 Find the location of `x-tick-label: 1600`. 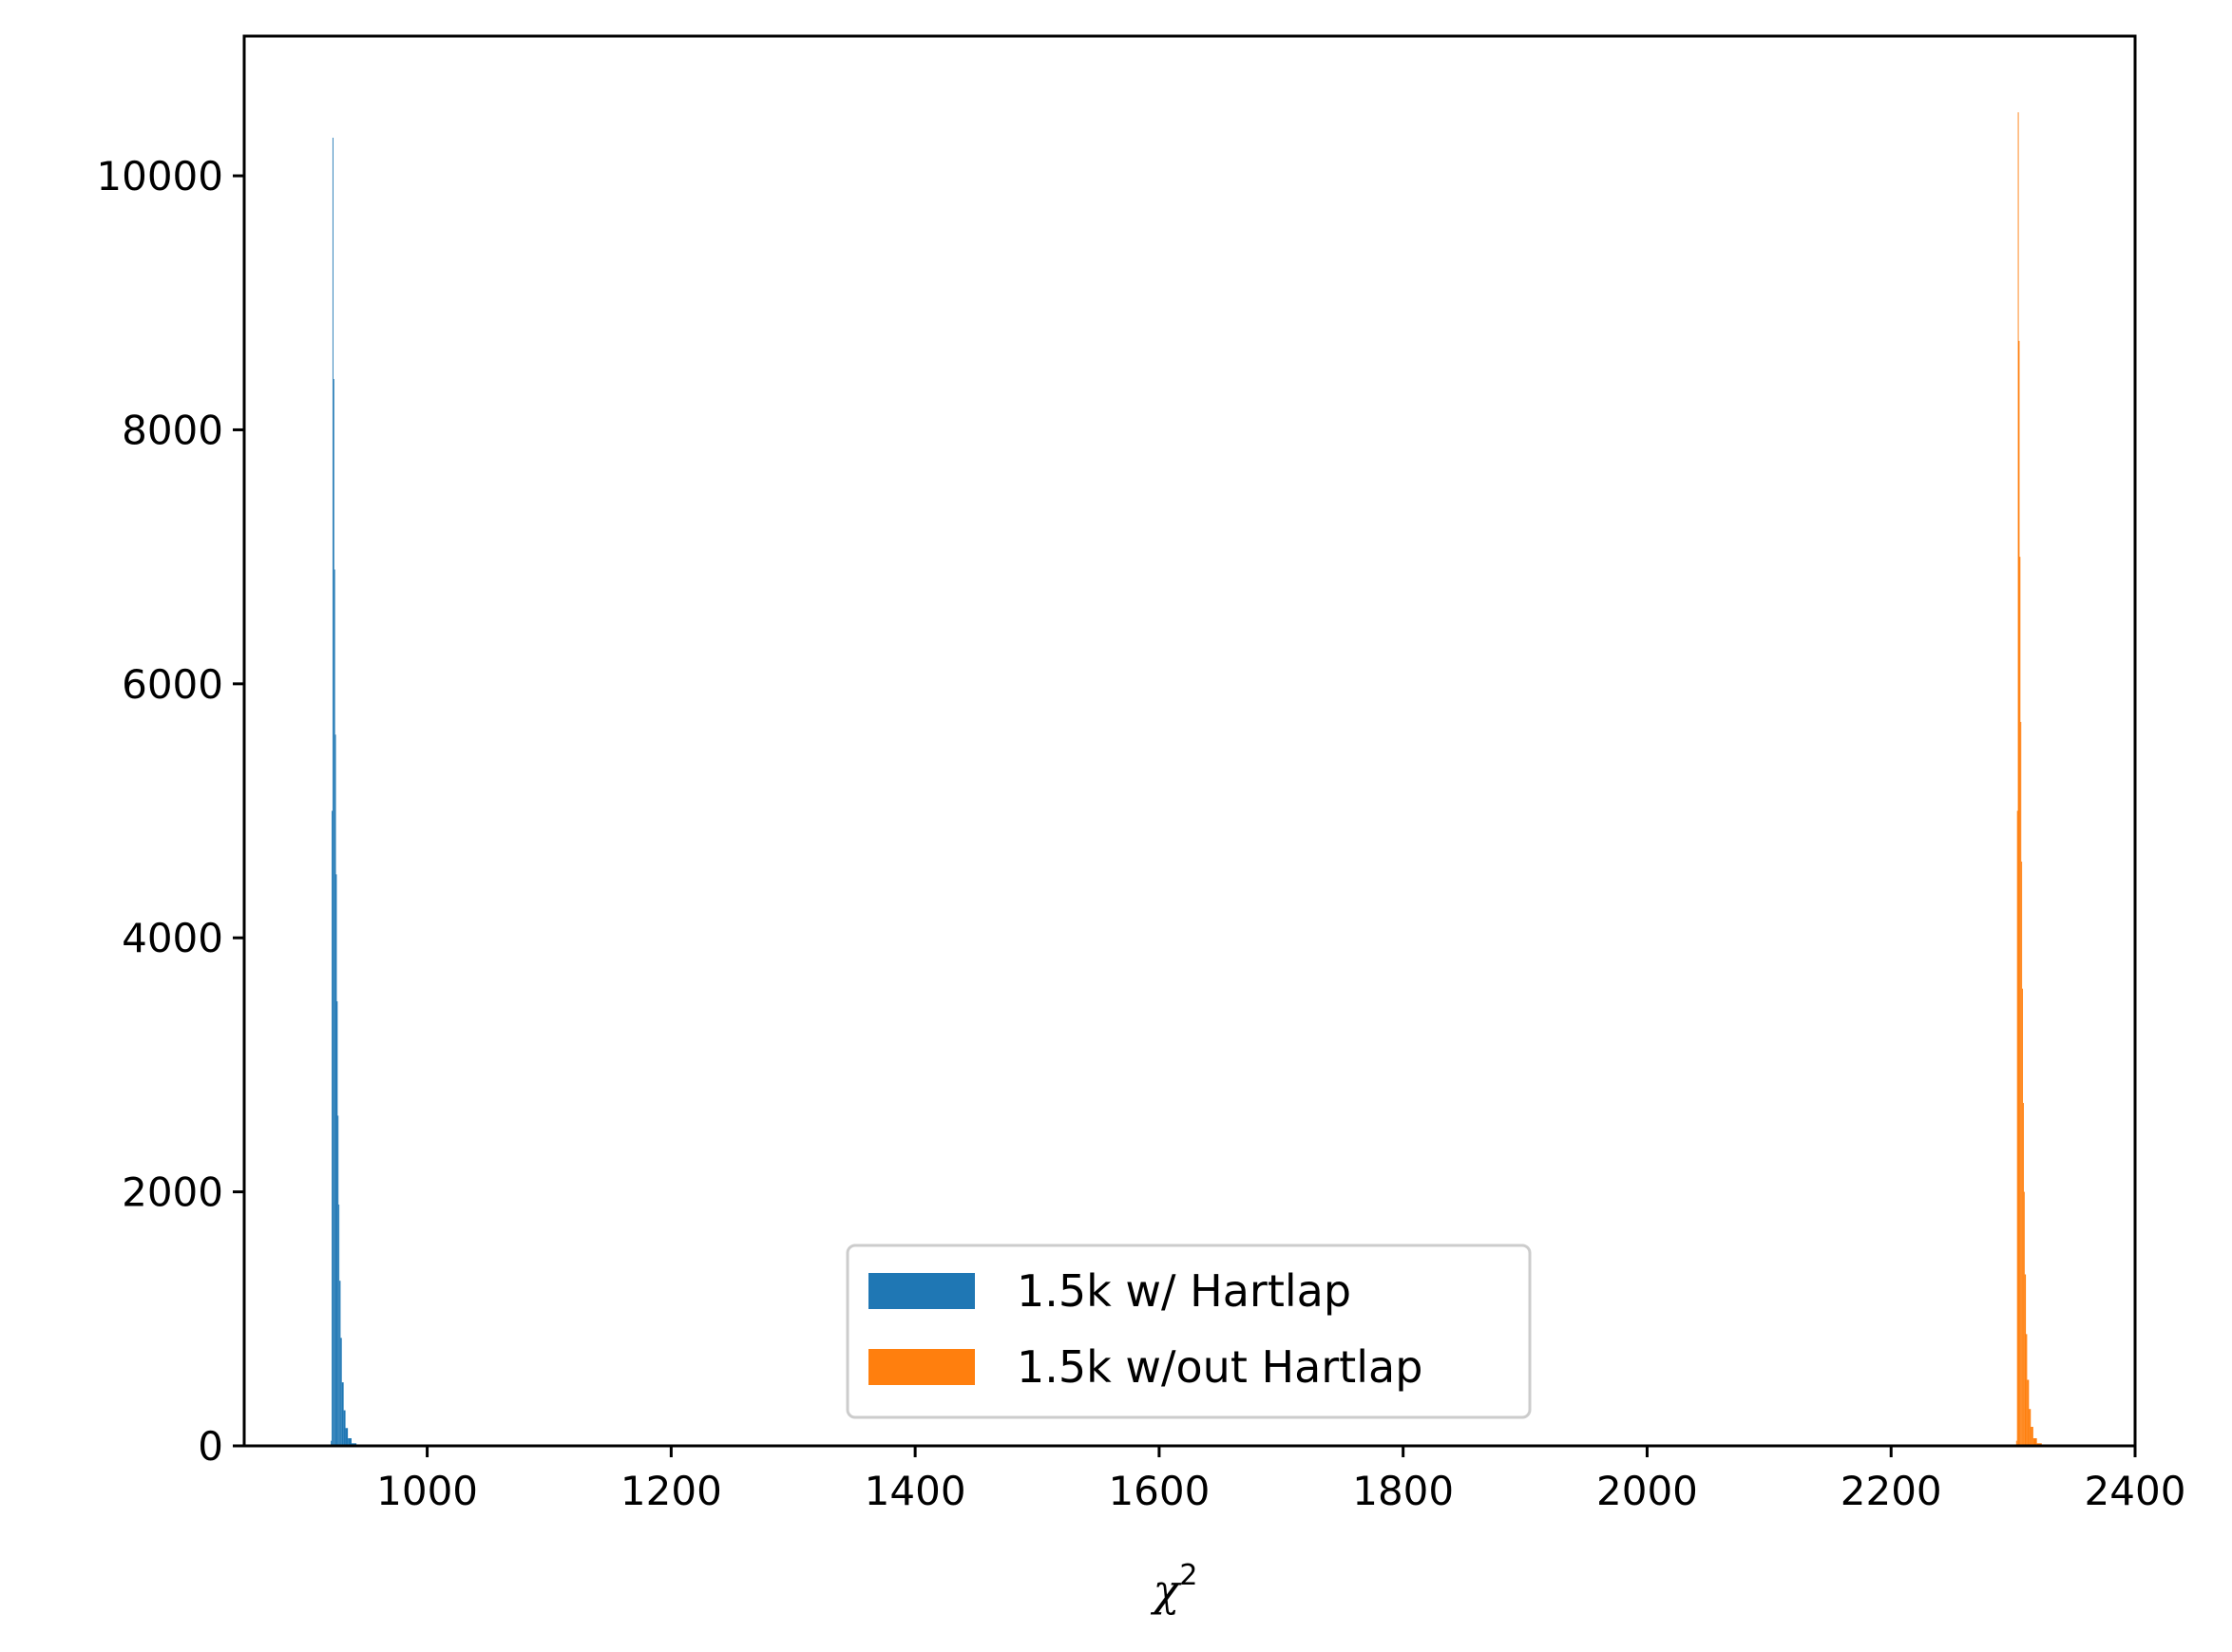

x-tick-label: 1600 is located at coordinates (1159, 1491).